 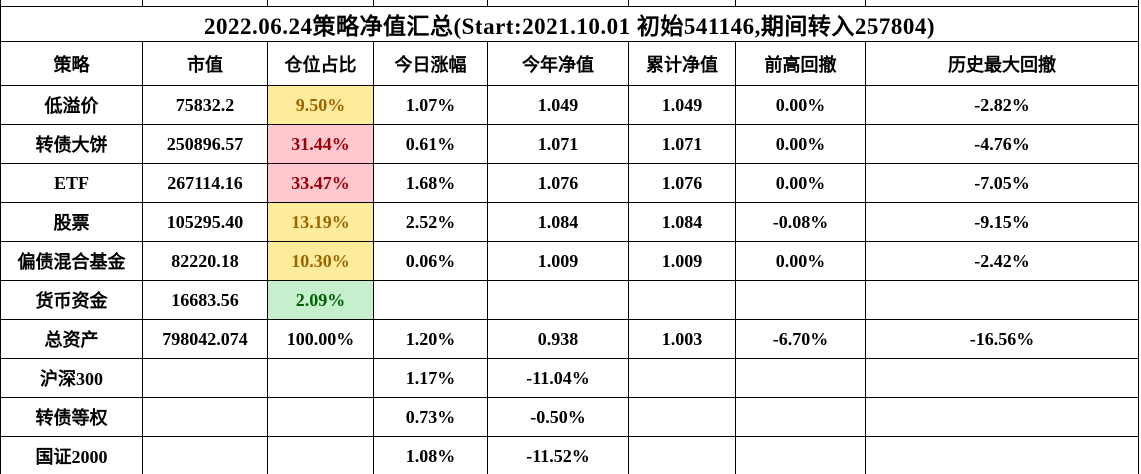 What do you see at coordinates (71, 417) in the screenshot?
I see `cell-strategy-name: 转债等权` at bounding box center [71, 417].